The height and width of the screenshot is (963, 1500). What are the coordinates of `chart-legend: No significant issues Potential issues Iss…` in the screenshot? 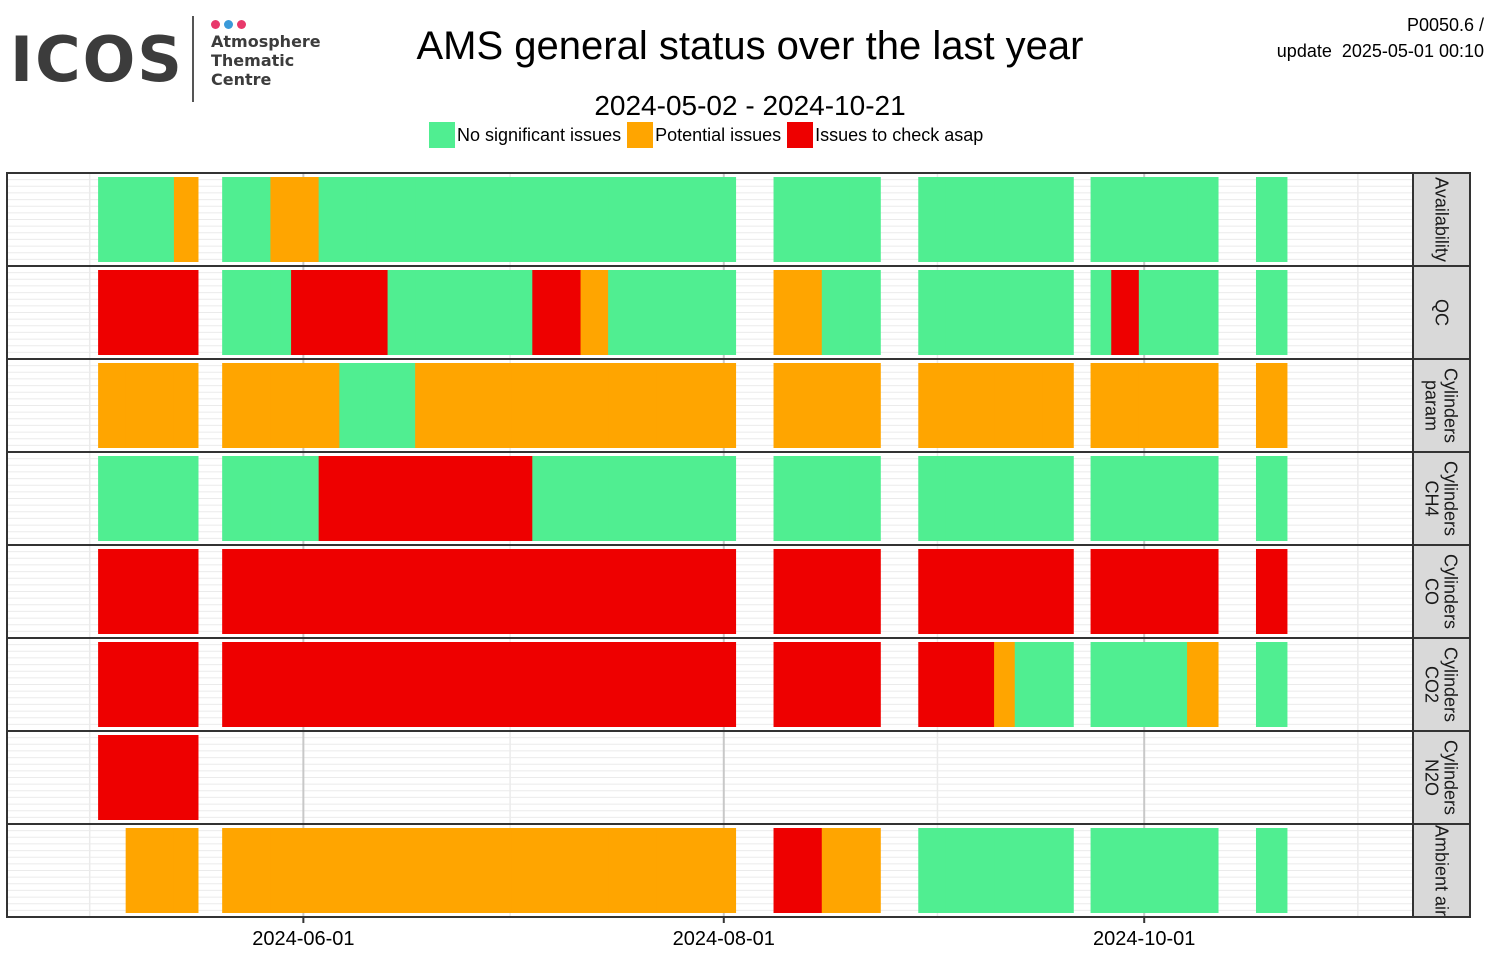 It's located at (709, 135).